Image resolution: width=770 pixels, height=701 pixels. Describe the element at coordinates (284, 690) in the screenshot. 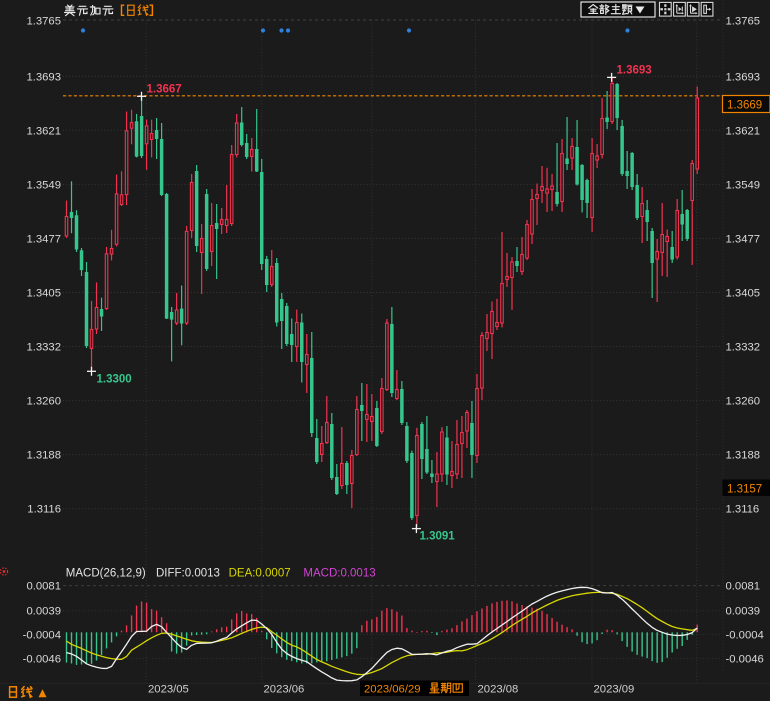

I see `svg-text: 2023/06` at that location.